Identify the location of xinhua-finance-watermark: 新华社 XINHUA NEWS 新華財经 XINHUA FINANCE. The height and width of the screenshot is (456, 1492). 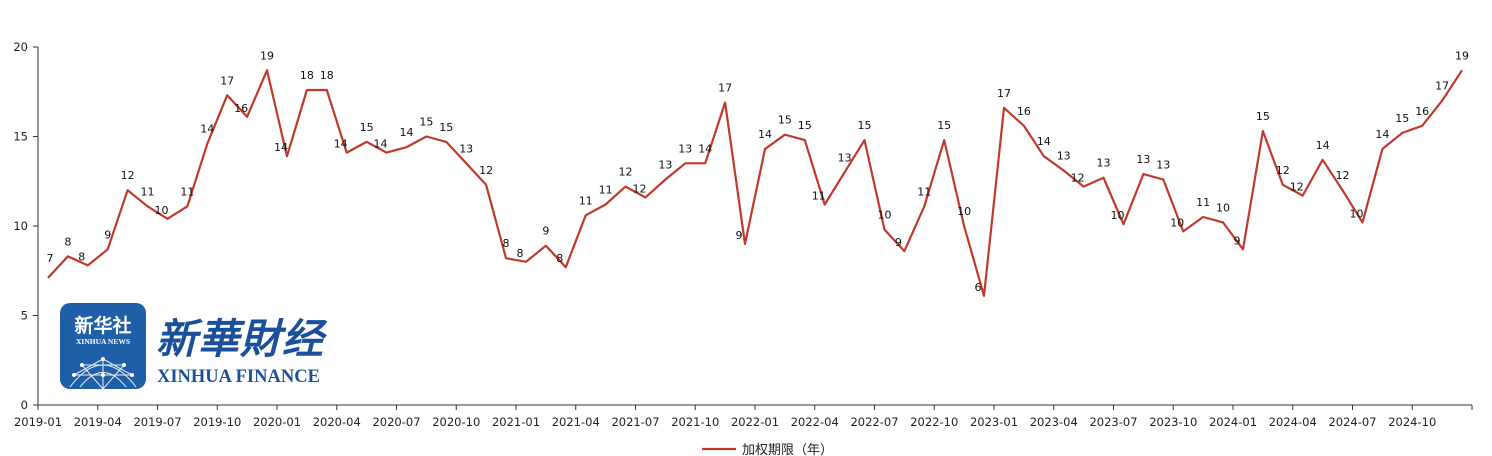
(202, 348).